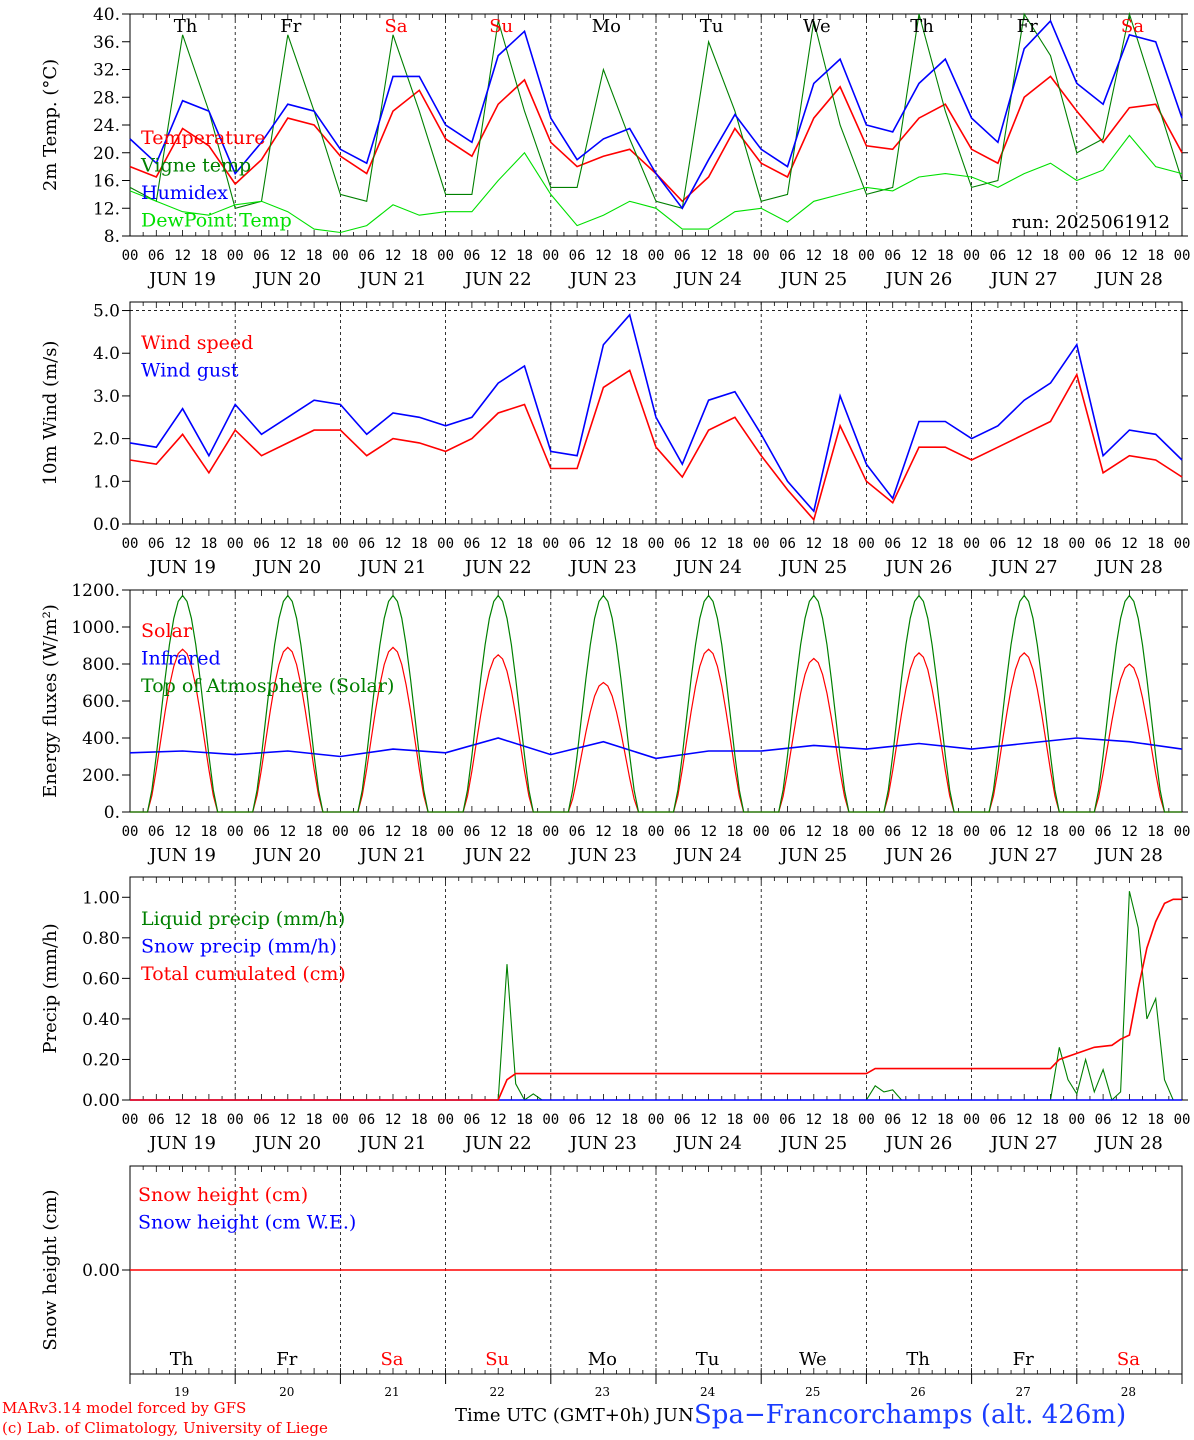 This screenshot has width=1194, height=1440. Describe the element at coordinates (112, 813) in the screenshot. I see `y-tick-label: 0.` at that location.